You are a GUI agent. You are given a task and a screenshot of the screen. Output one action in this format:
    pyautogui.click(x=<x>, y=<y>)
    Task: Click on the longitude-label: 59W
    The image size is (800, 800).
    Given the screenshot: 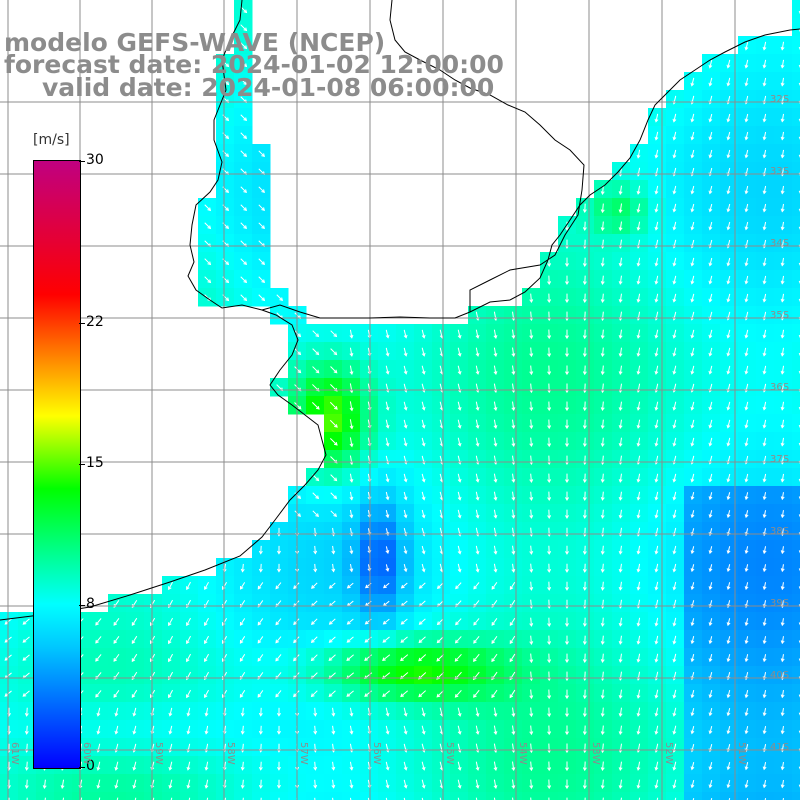 What is the action you would take?
    pyautogui.click(x=158, y=753)
    